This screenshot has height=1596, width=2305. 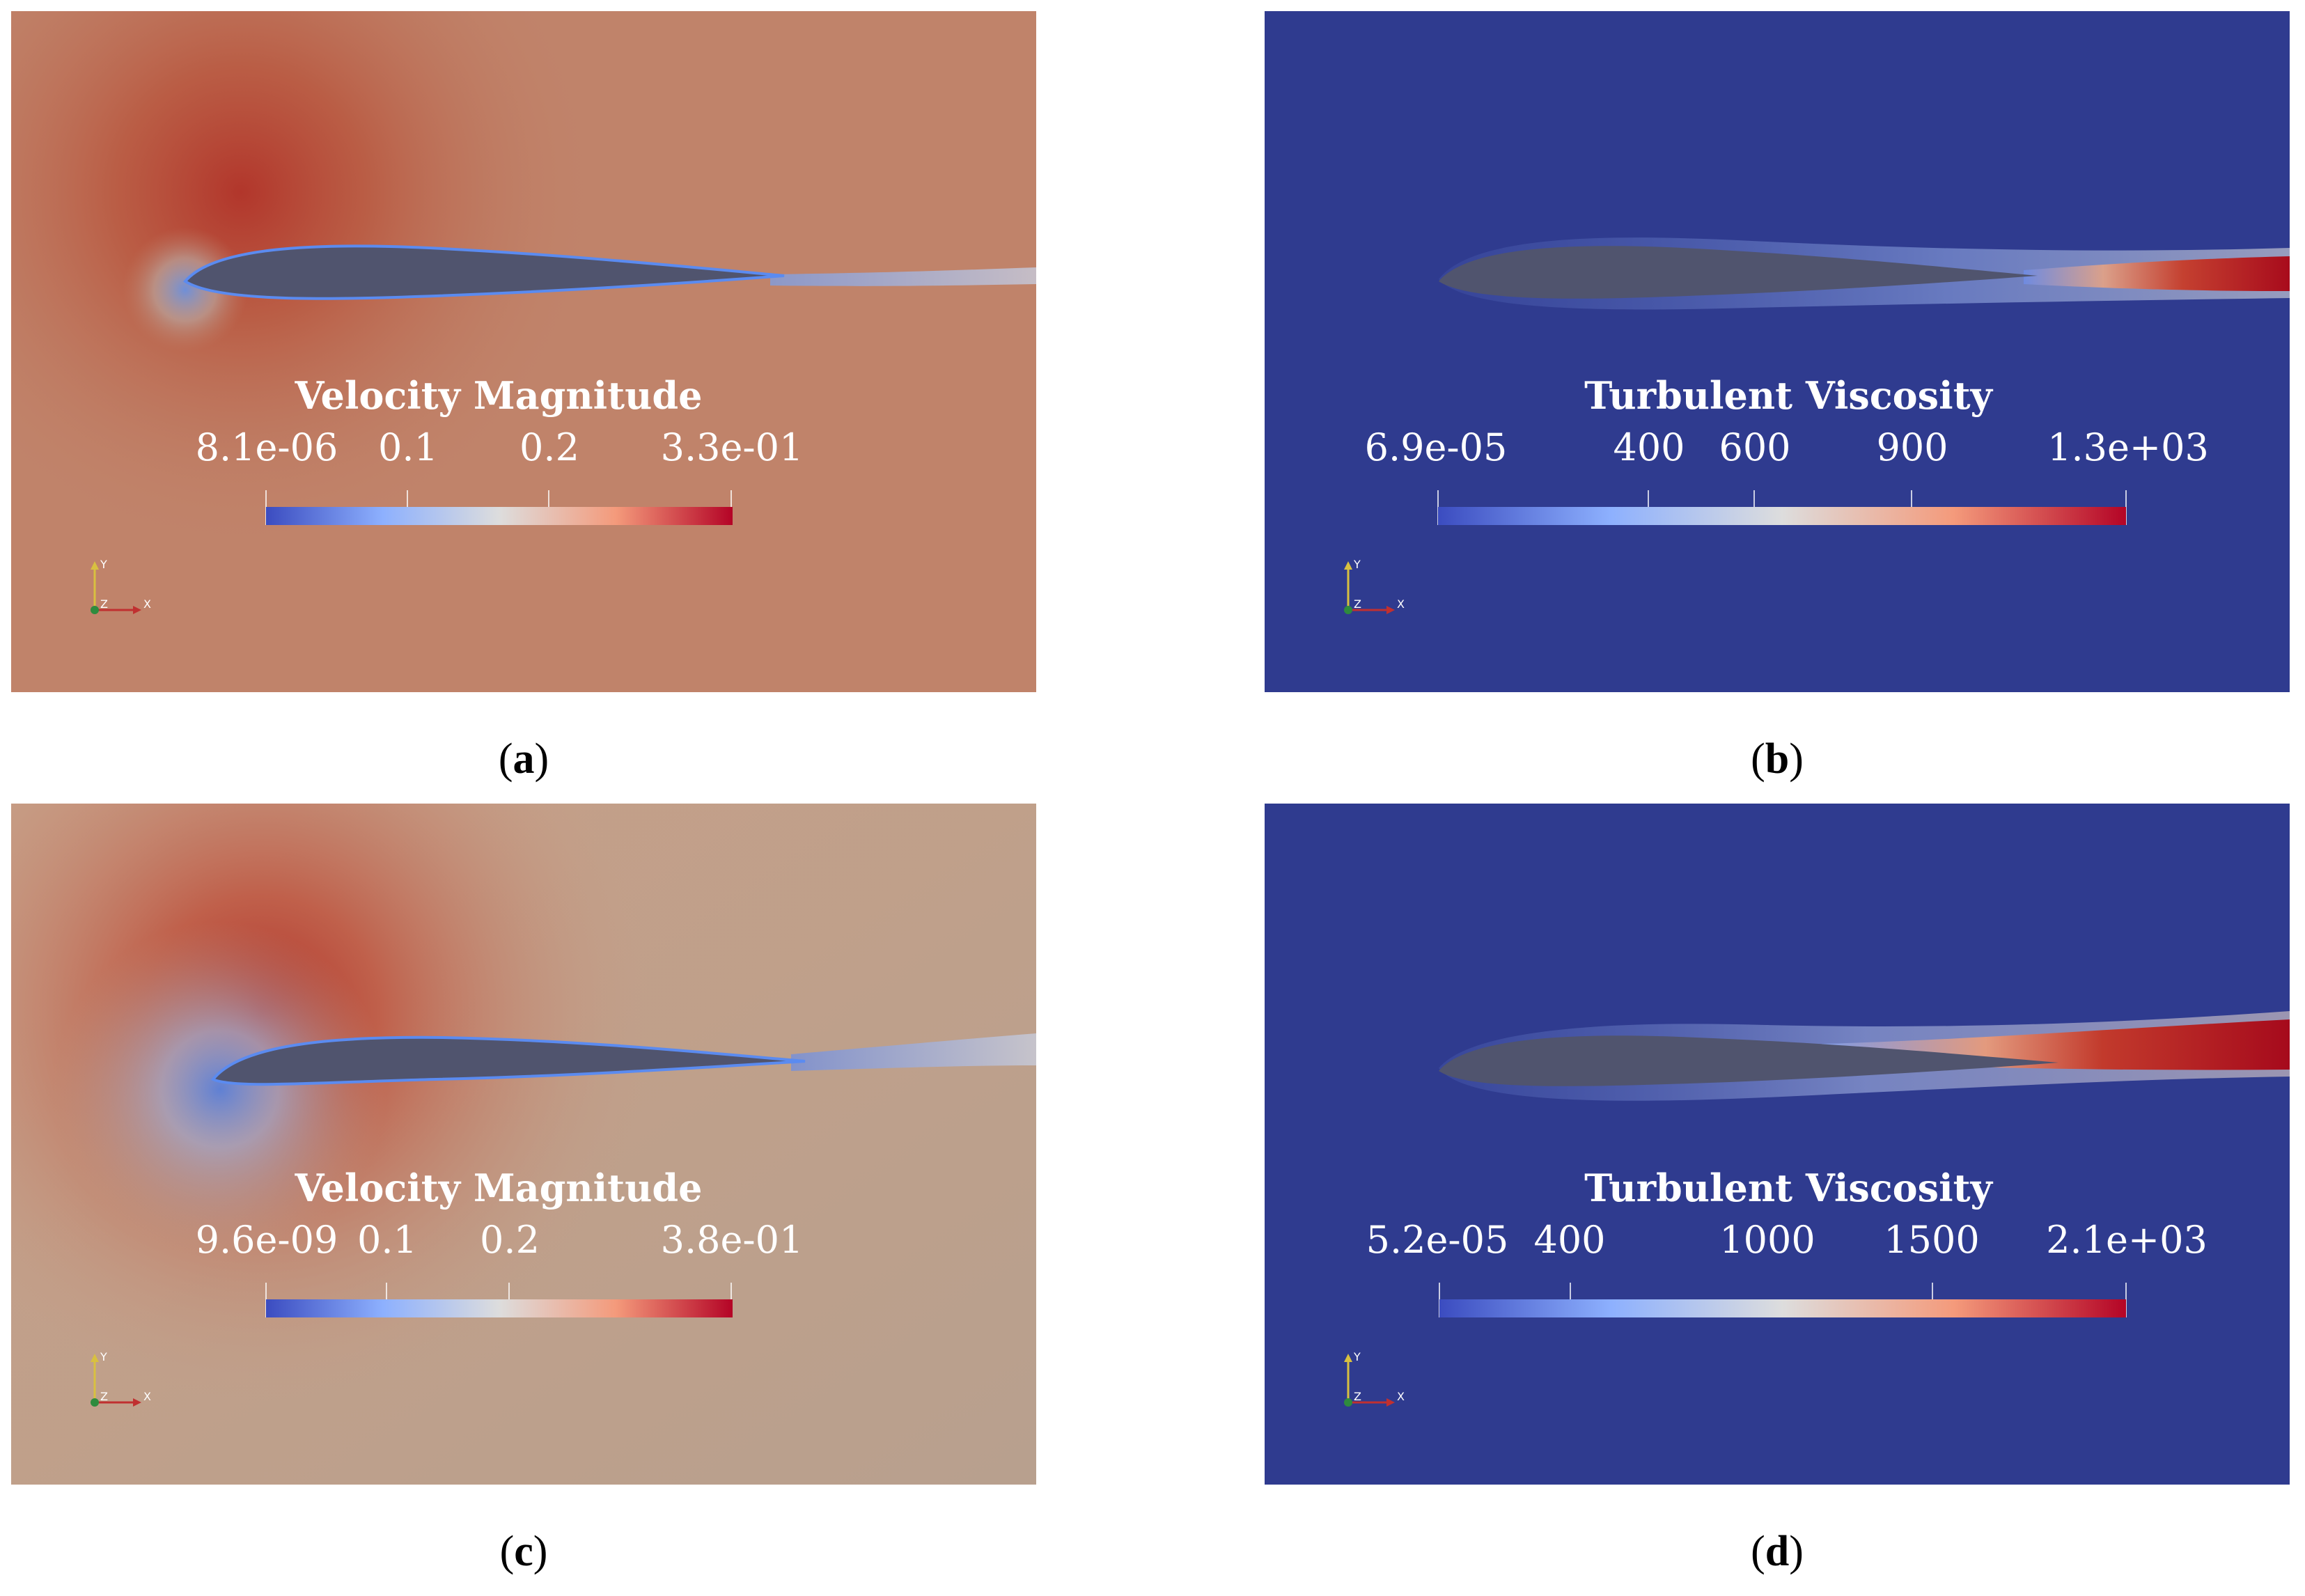 I want to click on colorbar-tick-label: 3.8e-01, so click(x=732, y=1240).